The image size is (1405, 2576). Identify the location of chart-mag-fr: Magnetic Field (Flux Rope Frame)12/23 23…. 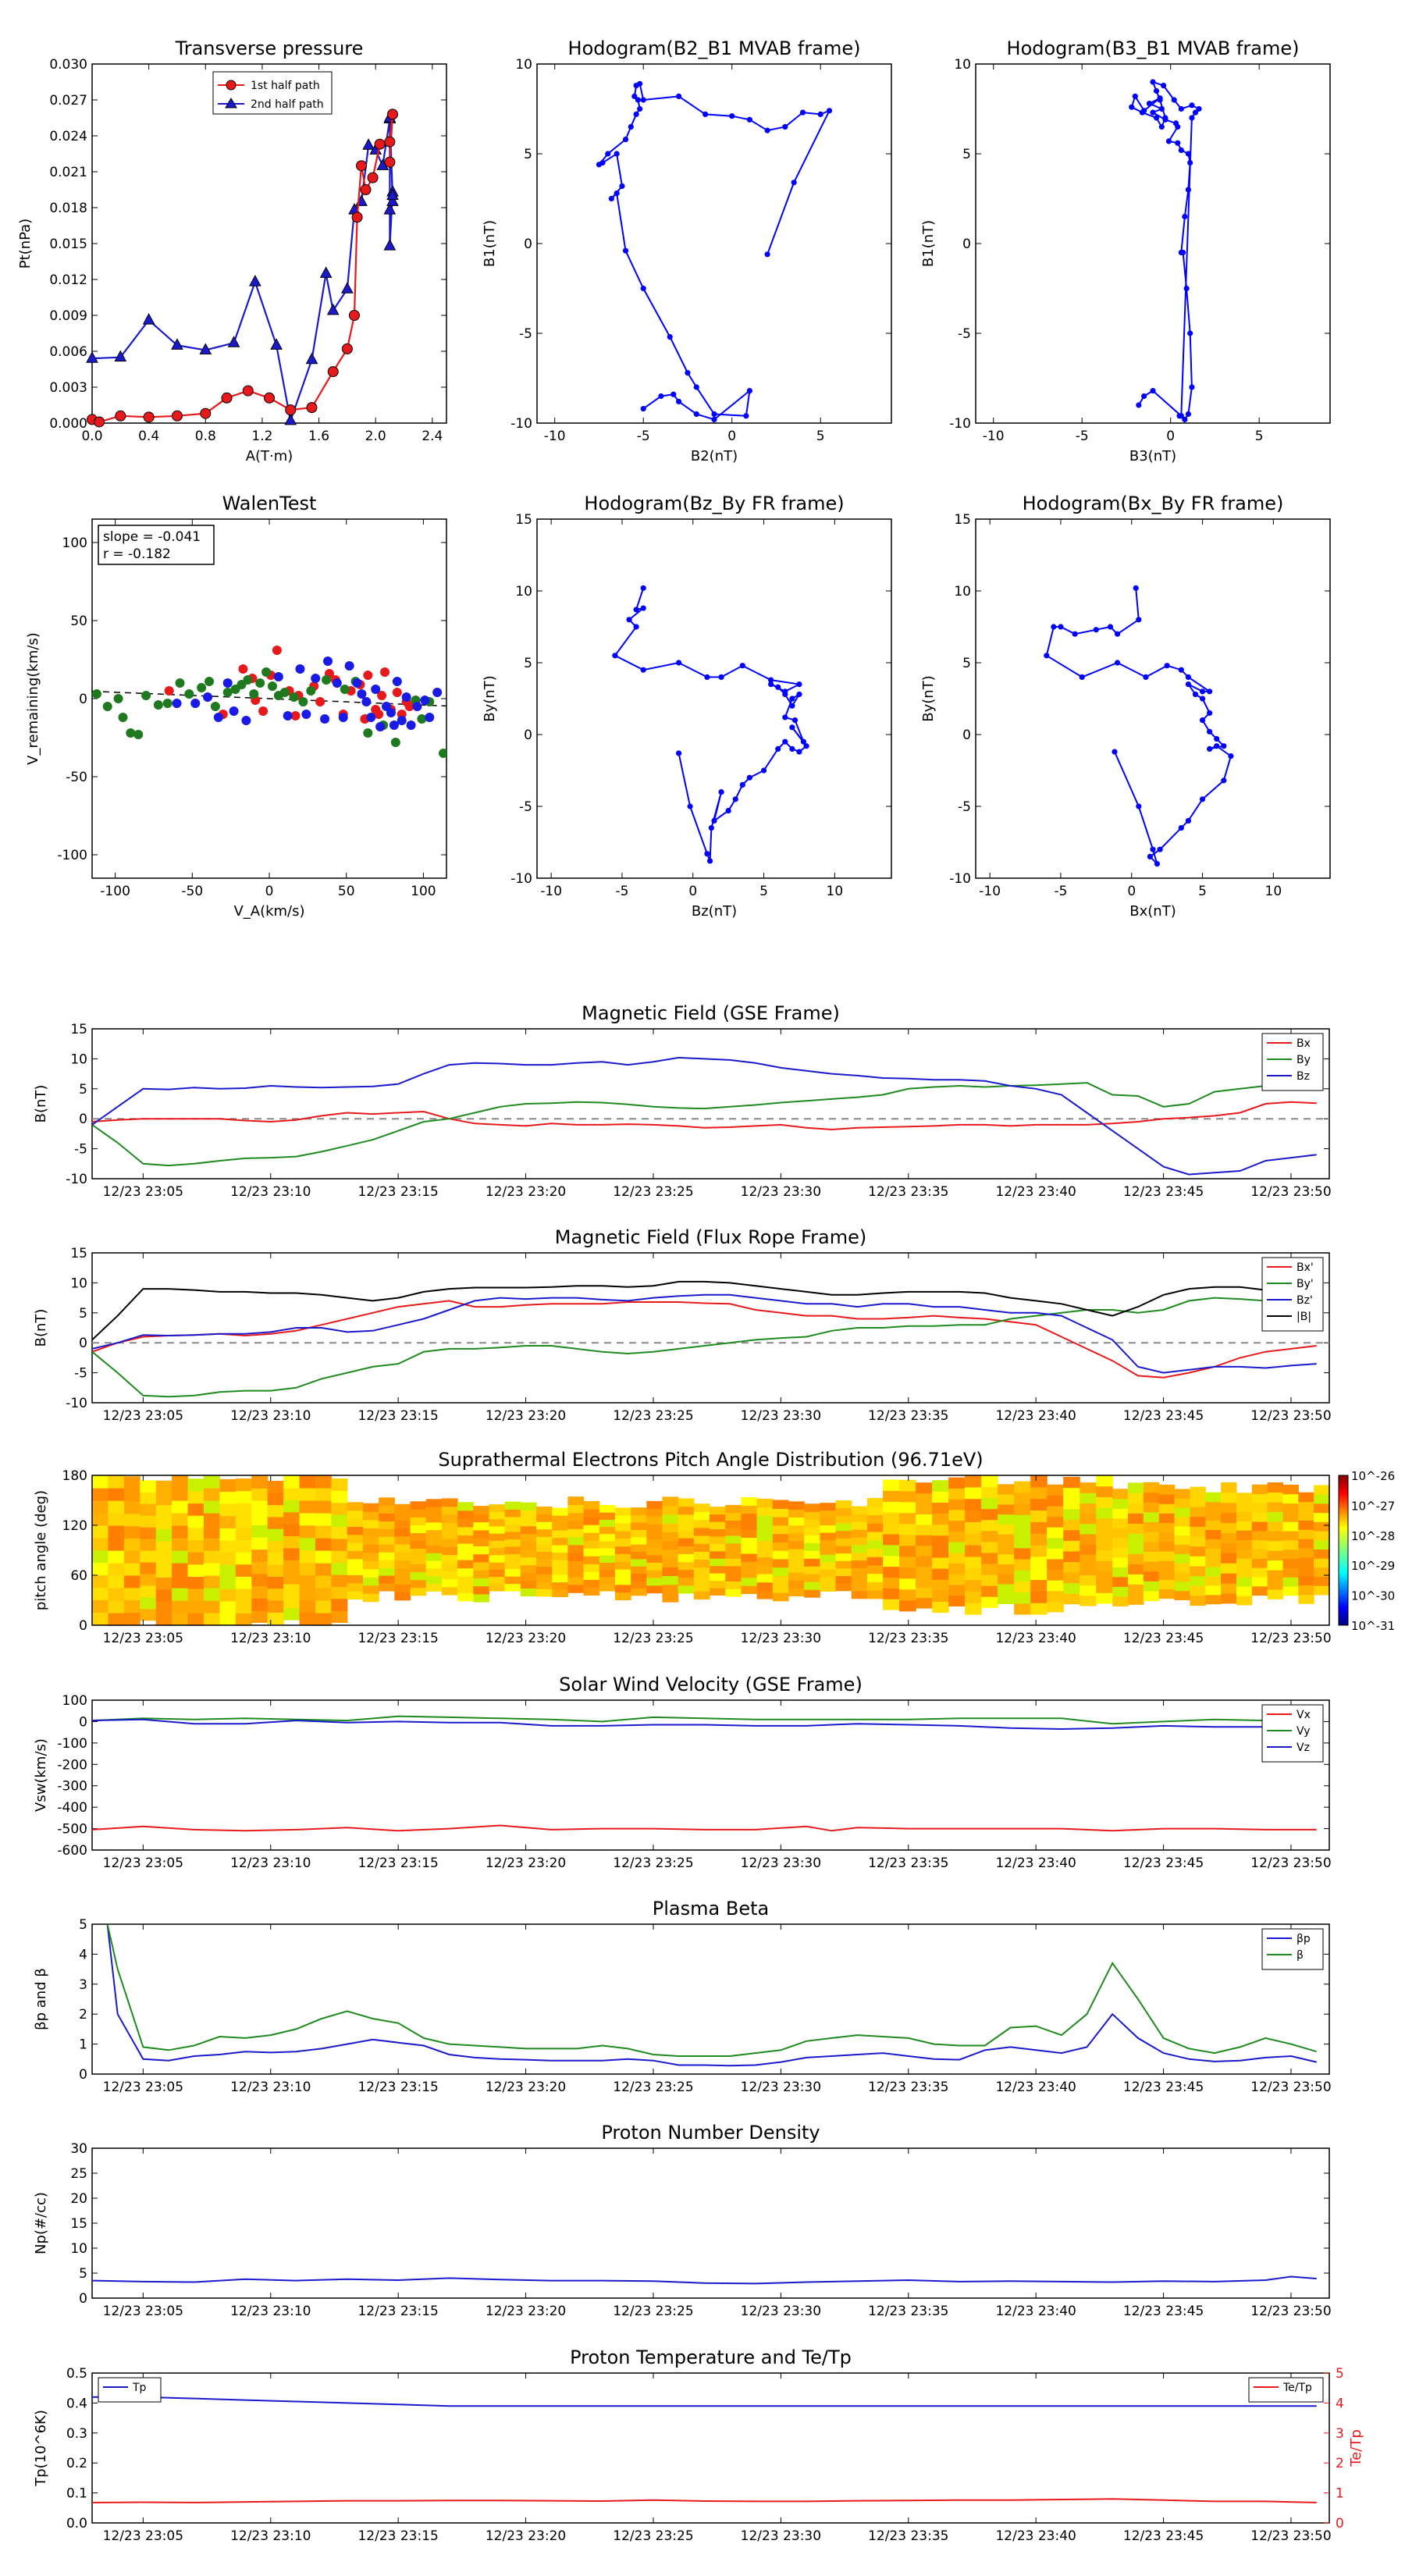
(682, 1325).